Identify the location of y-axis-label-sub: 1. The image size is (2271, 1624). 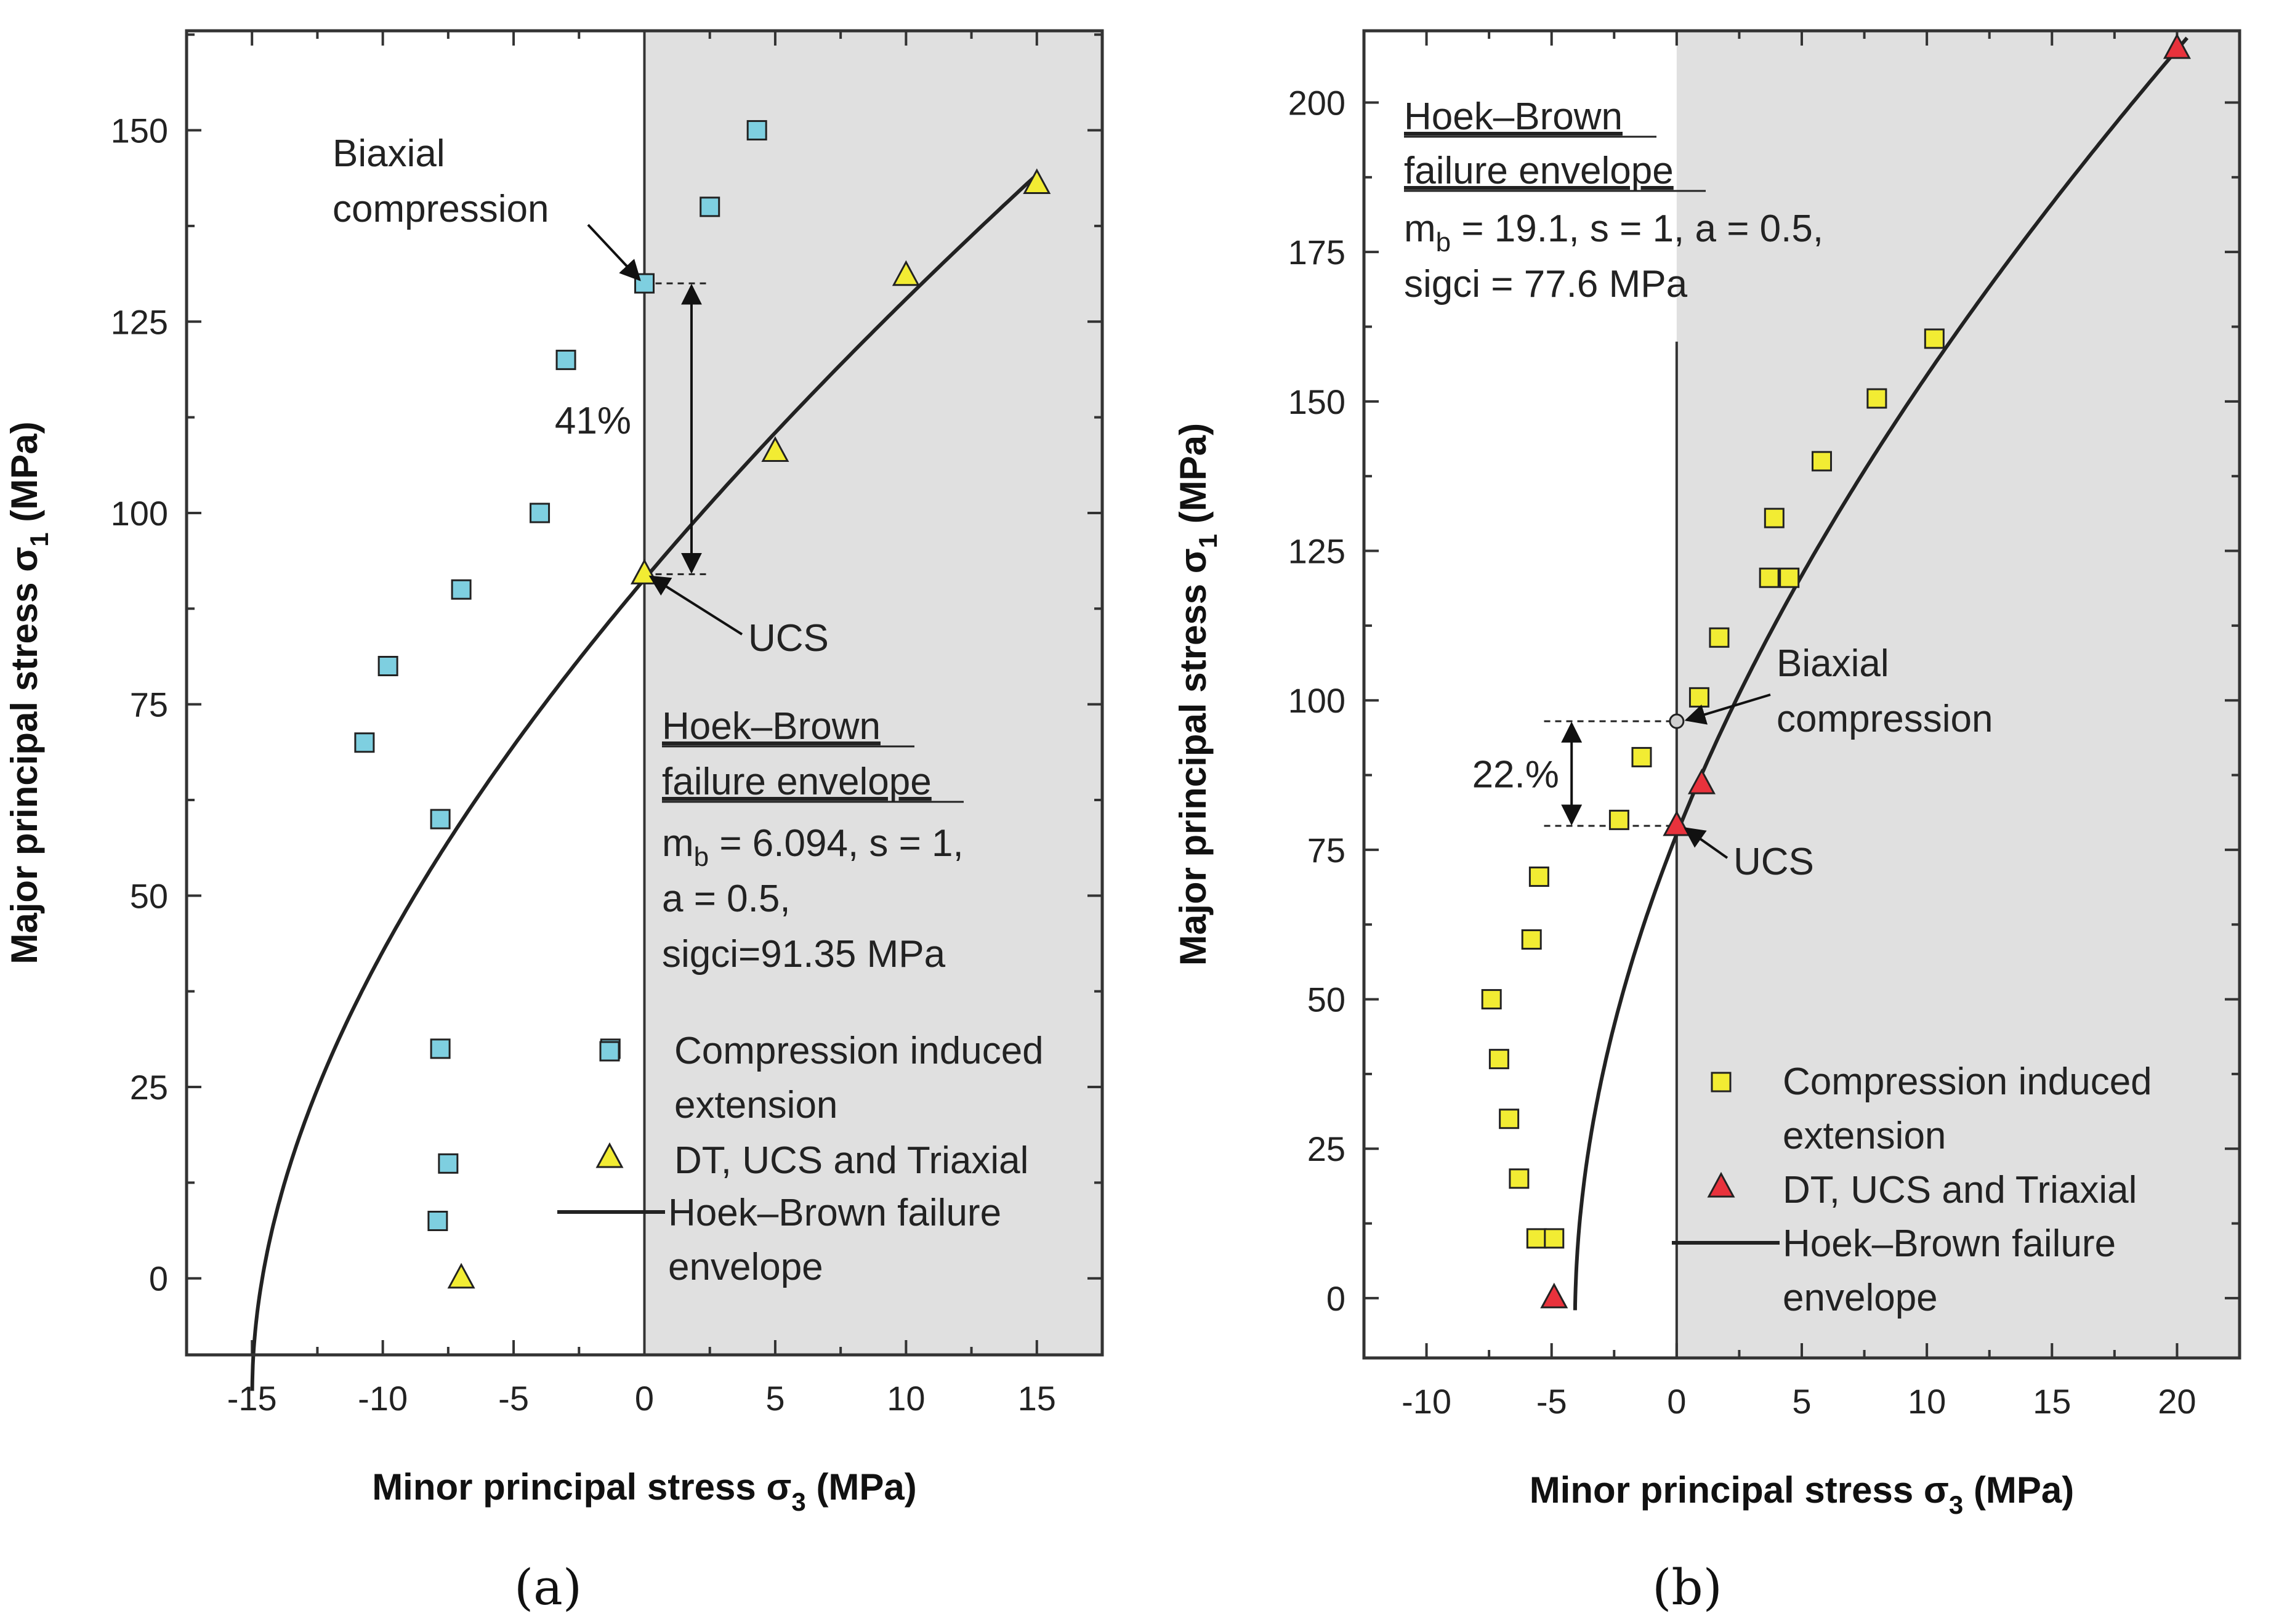
(40, 539).